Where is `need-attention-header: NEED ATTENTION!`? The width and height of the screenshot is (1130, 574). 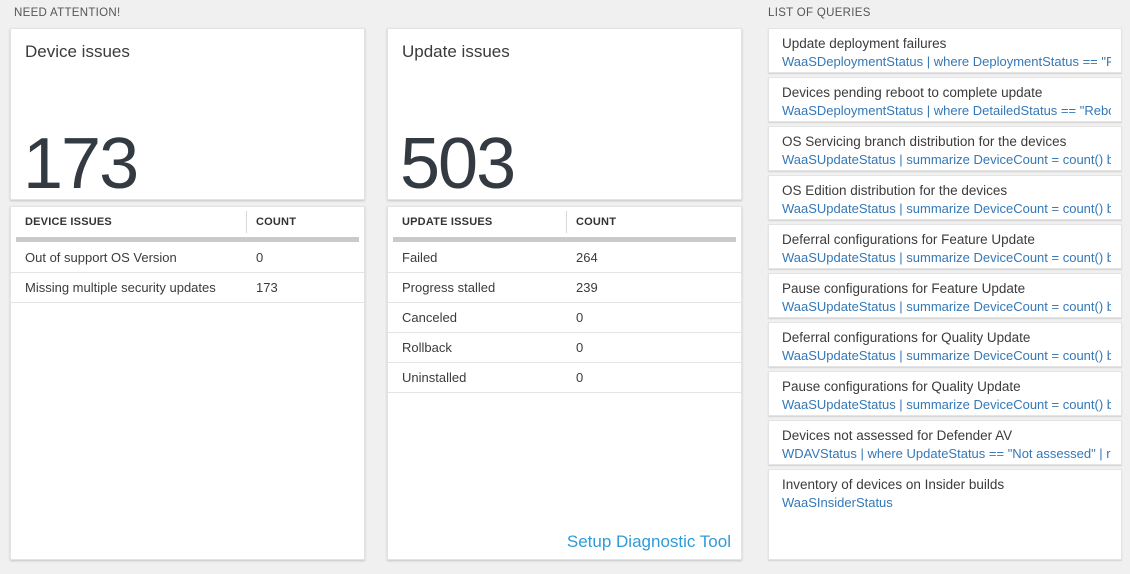
need-attention-header: NEED ATTENTION! is located at coordinates (67, 13).